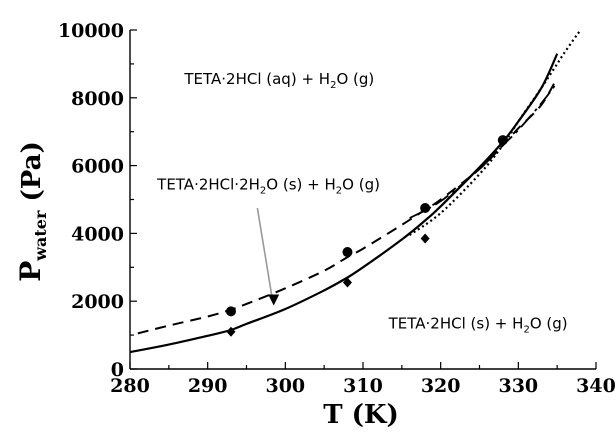 The height and width of the screenshot is (432, 616). Describe the element at coordinates (130, 386) in the screenshot. I see `x-tick-label: 280` at that location.